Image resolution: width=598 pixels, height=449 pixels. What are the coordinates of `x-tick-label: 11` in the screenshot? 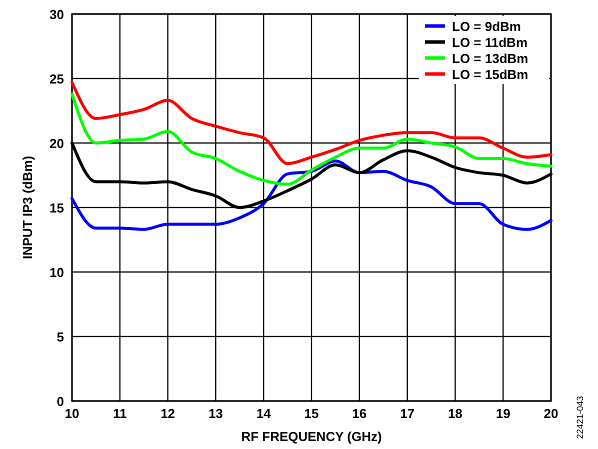 It's located at (120, 413).